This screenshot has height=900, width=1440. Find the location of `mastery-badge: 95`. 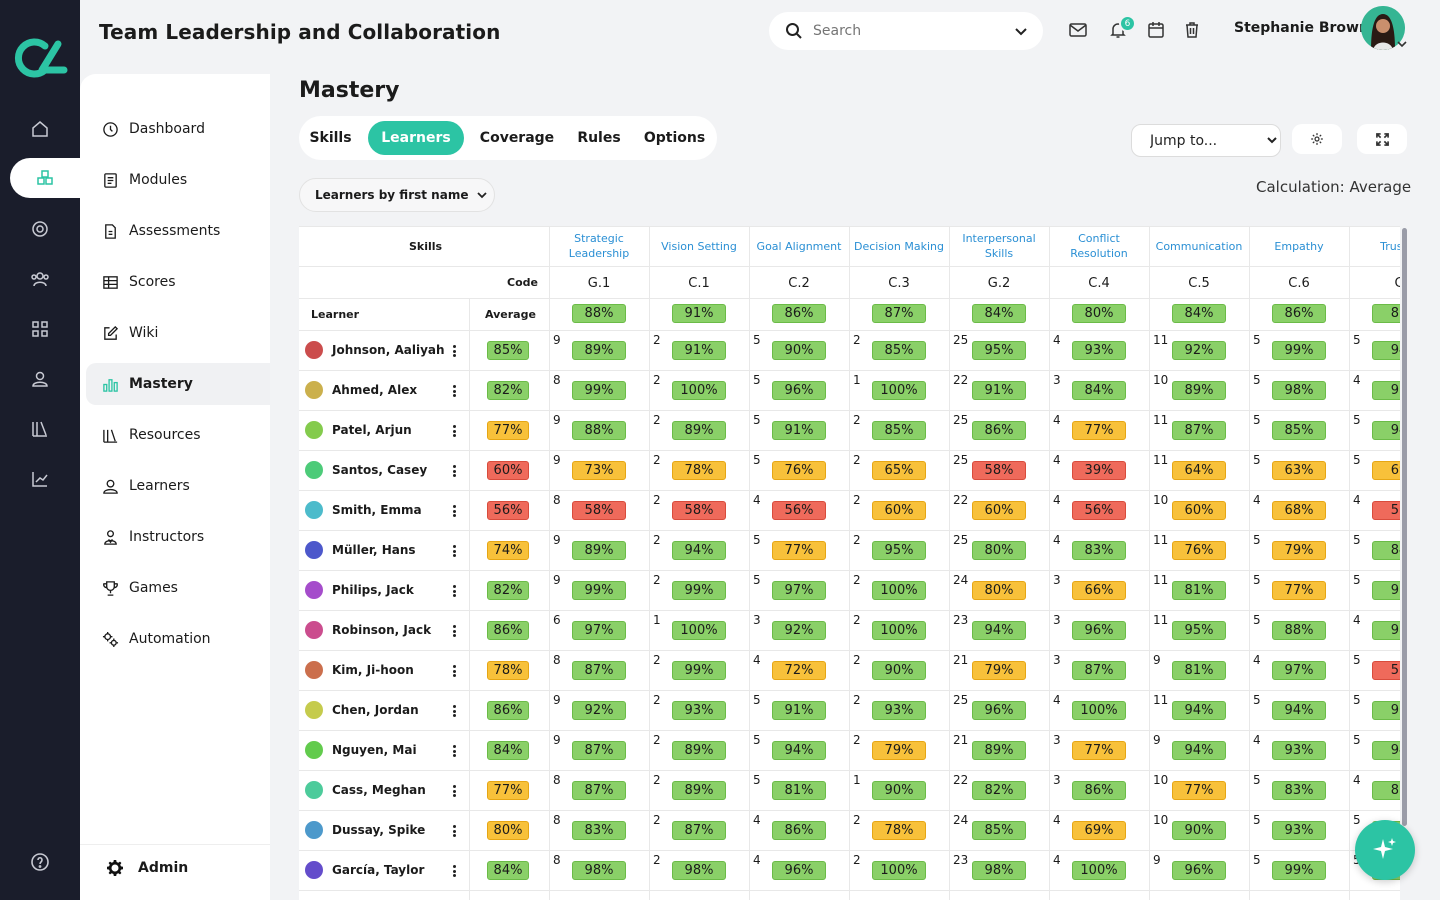

mastery-badge: 95 is located at coordinates (1386, 590).